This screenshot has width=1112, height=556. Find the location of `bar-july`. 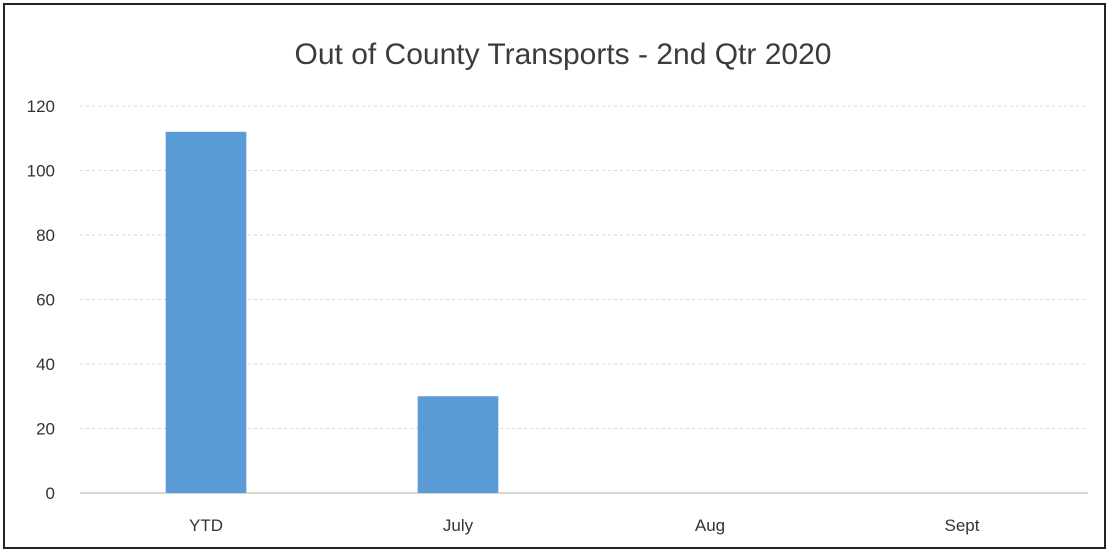

bar-july is located at coordinates (458, 444).